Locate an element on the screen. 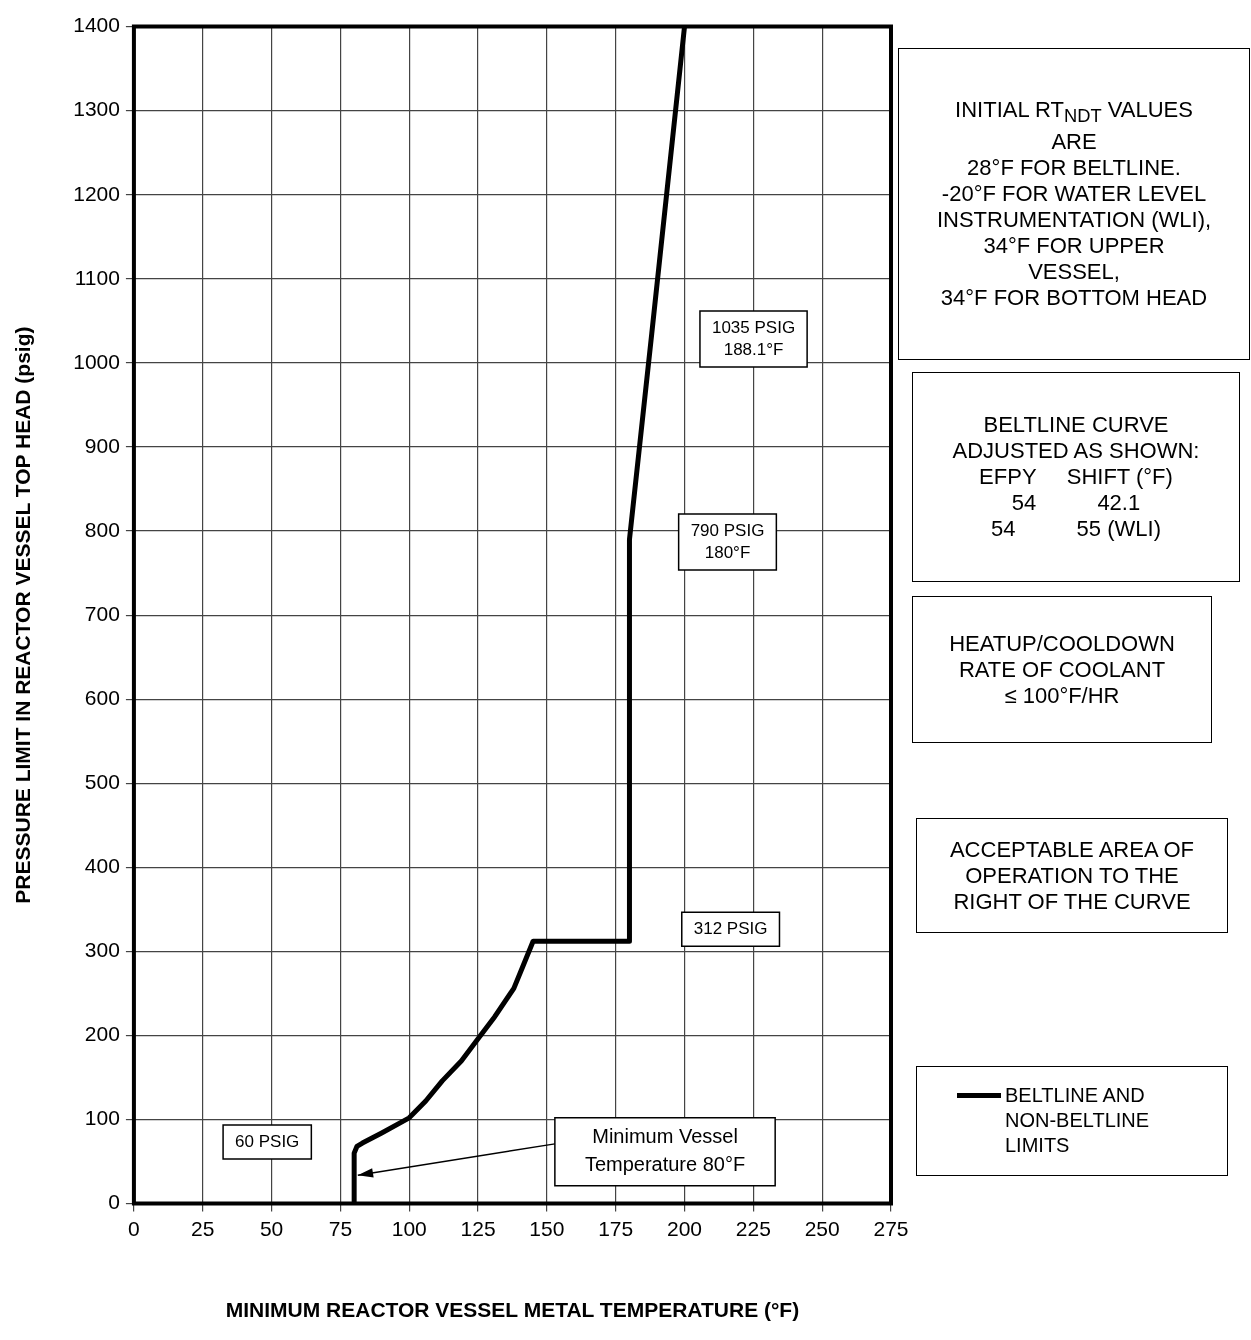 The height and width of the screenshot is (1340, 1251). y-tick-label: 800 is located at coordinates (102, 529).